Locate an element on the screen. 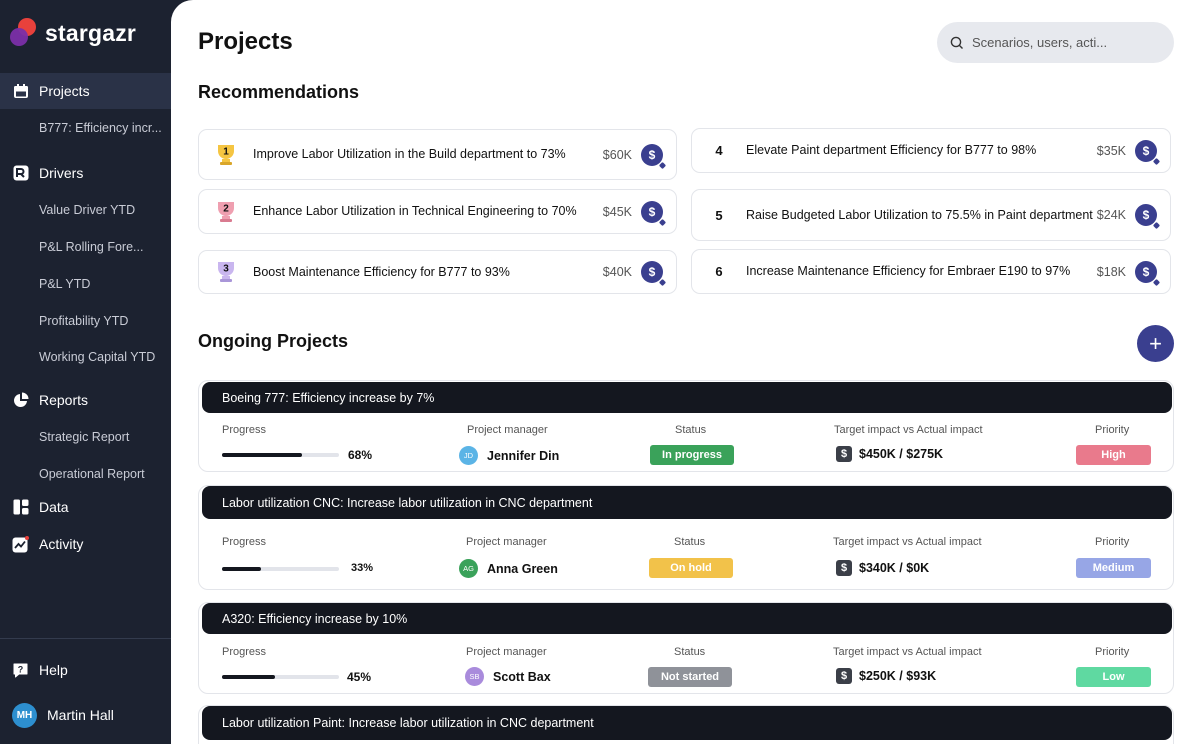 This screenshot has width=1198, height=744. sidebar-item-activity: Activity is located at coordinates (85, 544).